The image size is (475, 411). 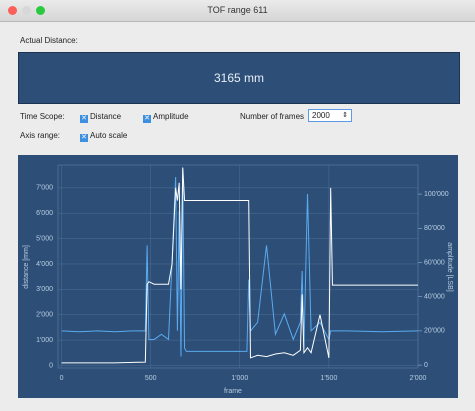 I want to click on y-axis-label: distance [mm], so click(x=26, y=267).